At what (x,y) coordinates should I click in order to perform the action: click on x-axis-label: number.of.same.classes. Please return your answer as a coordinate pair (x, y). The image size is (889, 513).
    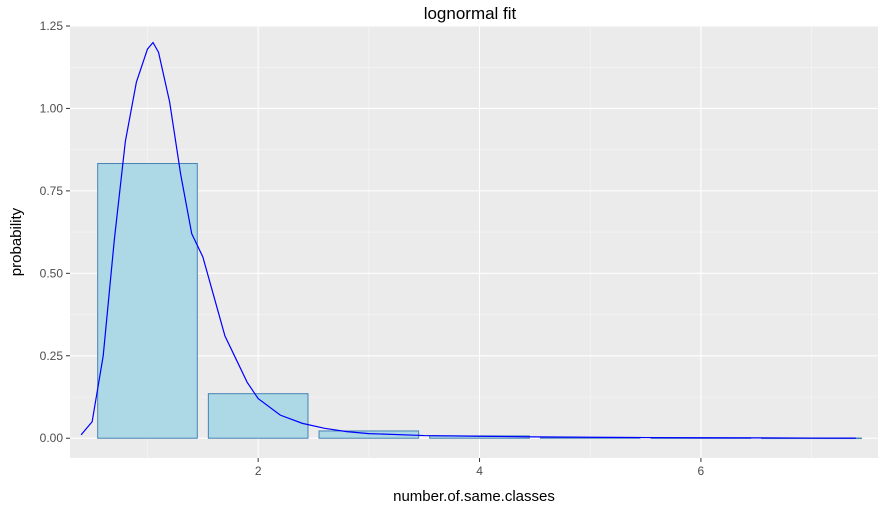
    Looking at the image, I should click on (474, 496).